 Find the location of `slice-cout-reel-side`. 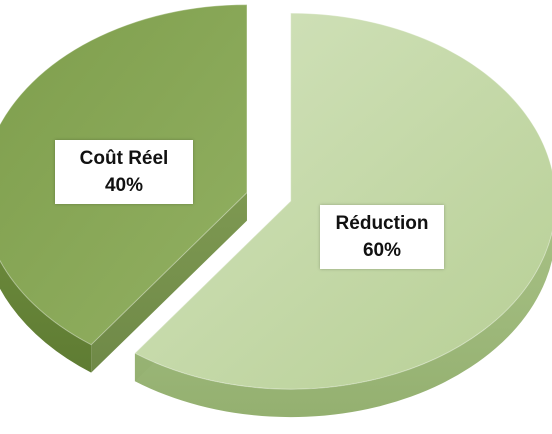

slice-cout-reel-side is located at coordinates (46, 316).